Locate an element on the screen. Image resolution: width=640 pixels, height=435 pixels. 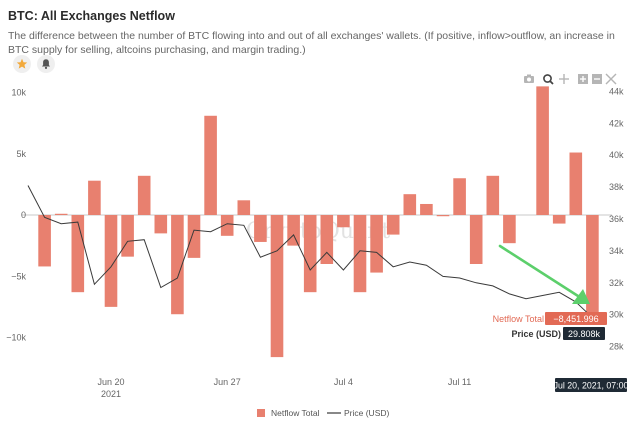
watermark-text: CryptoQuant is located at coordinates (318, 231).